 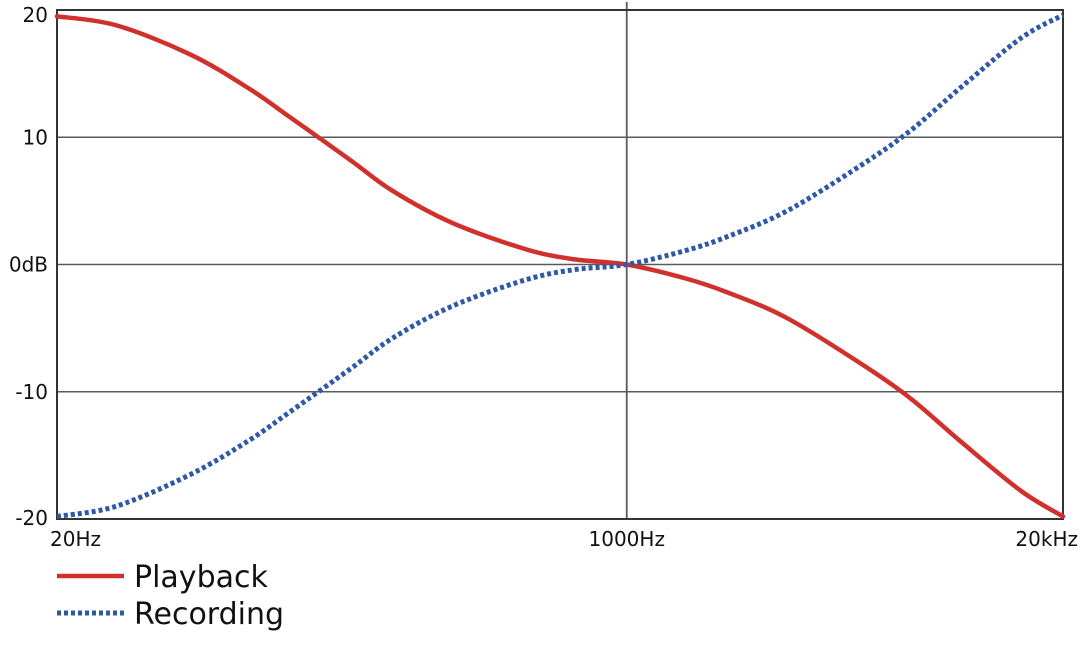 What do you see at coordinates (209, 614) in the screenshot?
I see `legend-label-recording: Recording` at bounding box center [209, 614].